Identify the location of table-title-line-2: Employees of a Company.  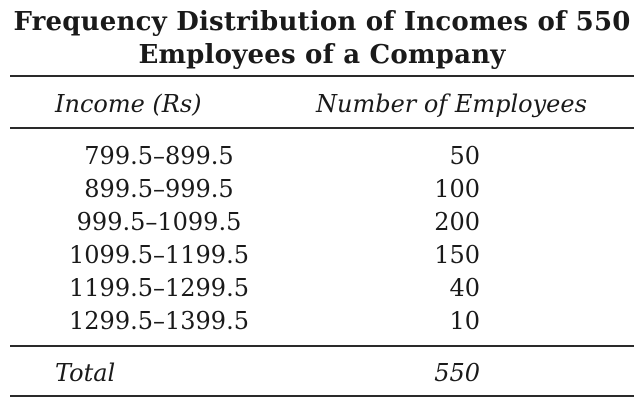
(322, 55).